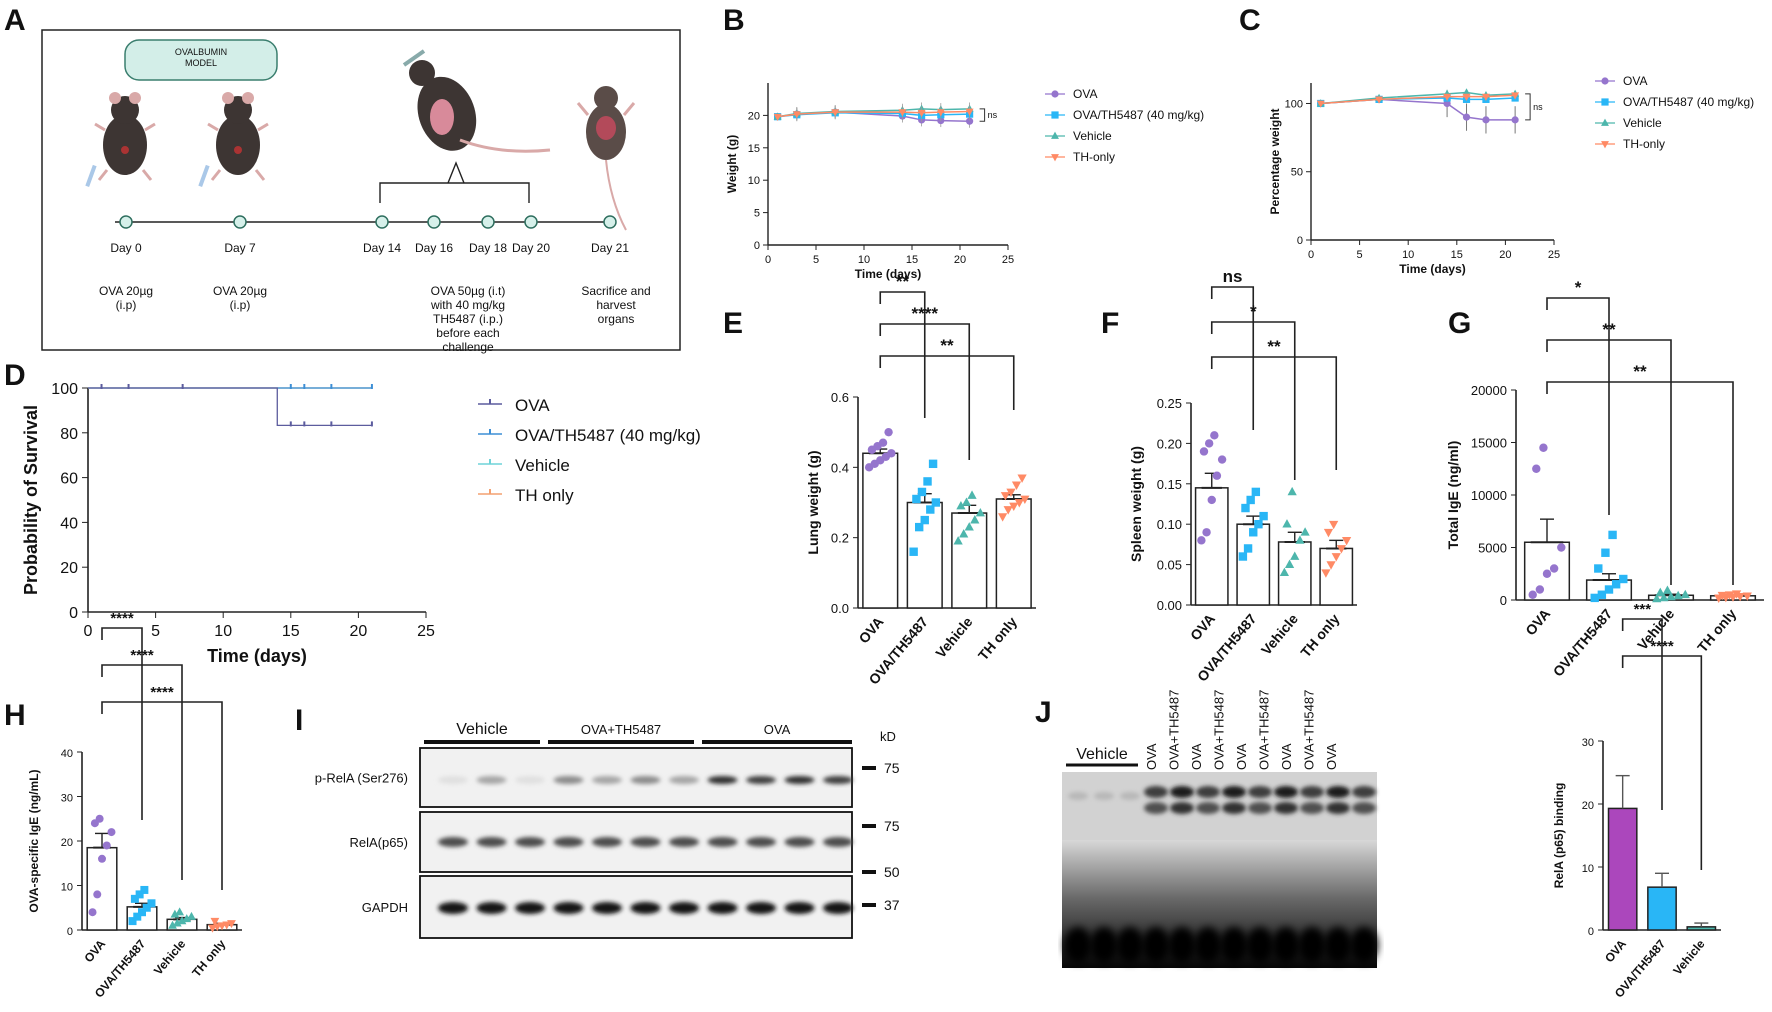 This screenshot has height=1012, width=1772. Describe the element at coordinates (1094, 157) in the screenshot. I see `legend-label: TH-only` at that location.